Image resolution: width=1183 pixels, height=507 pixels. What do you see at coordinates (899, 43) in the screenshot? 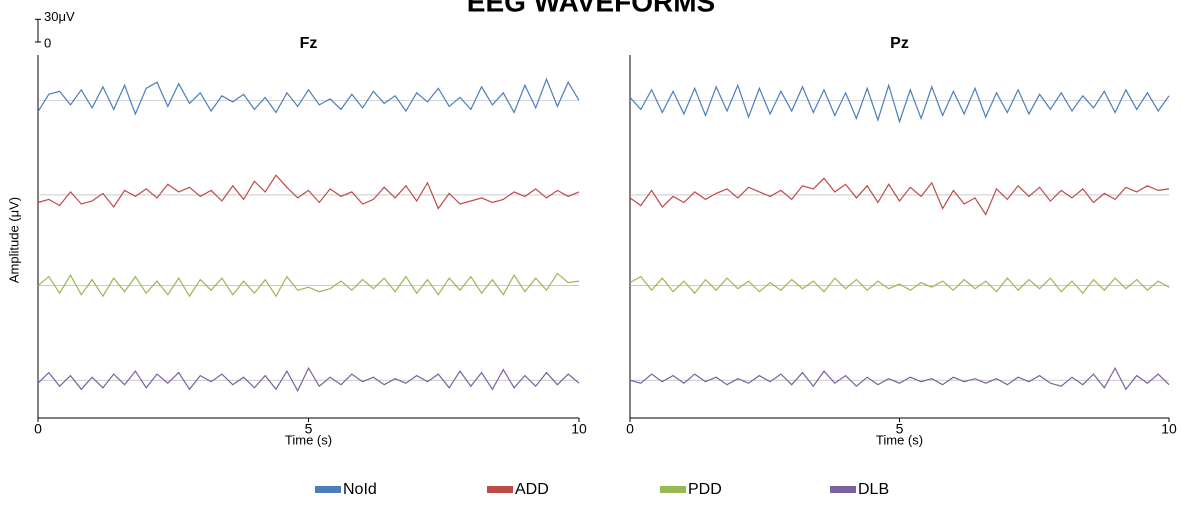
I see `panel-title: Pz` at bounding box center [899, 43].